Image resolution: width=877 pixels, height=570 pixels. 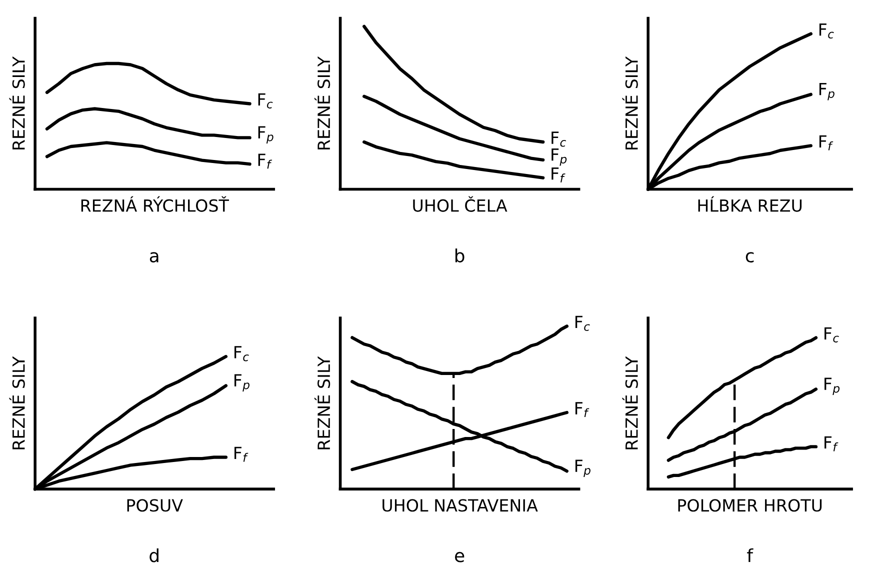 What do you see at coordinates (750, 204) in the screenshot?
I see `x-axis-title: HĹBKA REZU` at bounding box center [750, 204].